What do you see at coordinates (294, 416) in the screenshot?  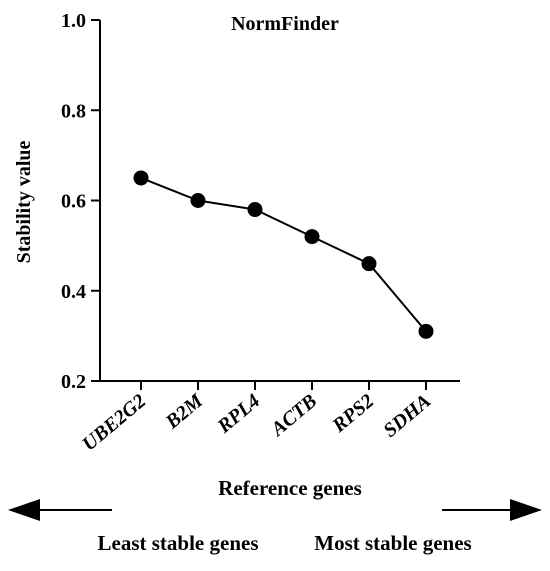 I see `x-tick-label: ACTB` at bounding box center [294, 416].